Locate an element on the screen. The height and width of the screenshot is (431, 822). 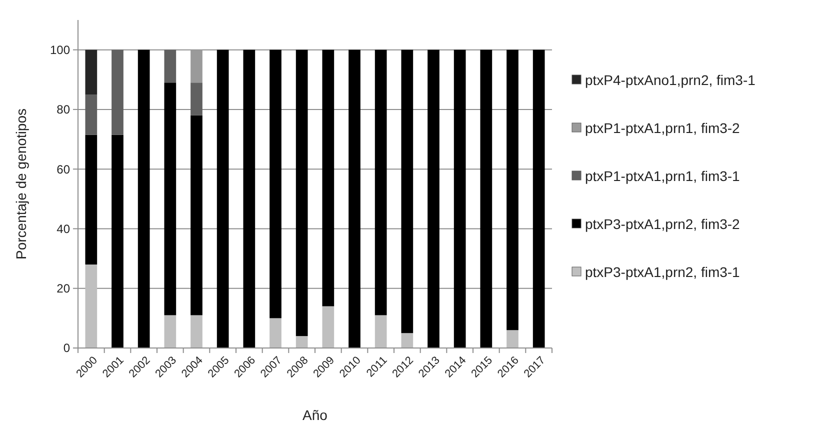
y-tick-label: 0 is located at coordinates (66, 348).